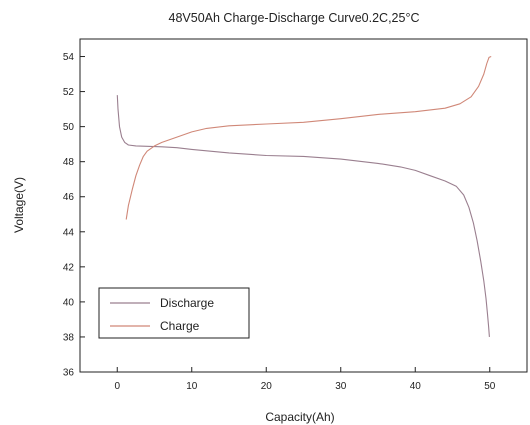 The height and width of the screenshot is (425, 530). What do you see at coordinates (69, 373) in the screenshot?
I see `y-tick-label: 36` at bounding box center [69, 373].